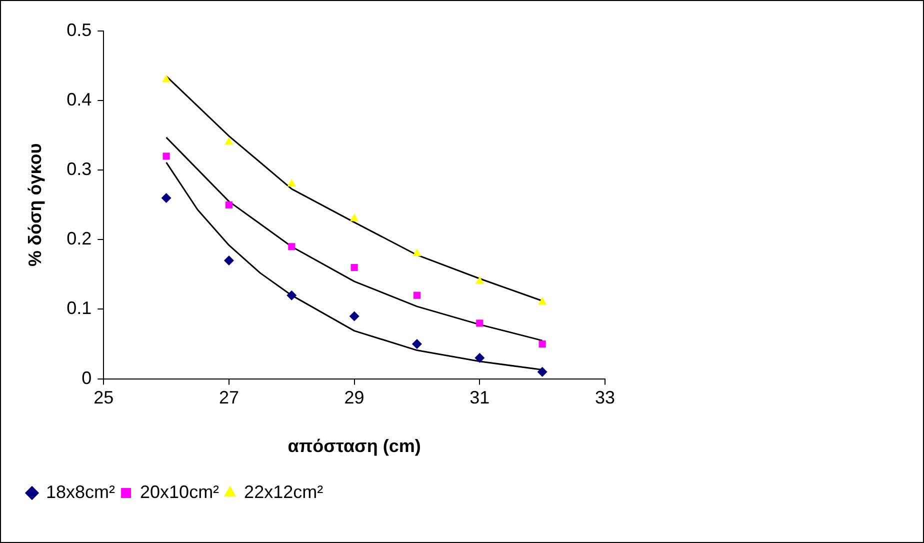 The image size is (924, 543). Describe the element at coordinates (228, 398) in the screenshot. I see `x-tick-label: 27` at that location.